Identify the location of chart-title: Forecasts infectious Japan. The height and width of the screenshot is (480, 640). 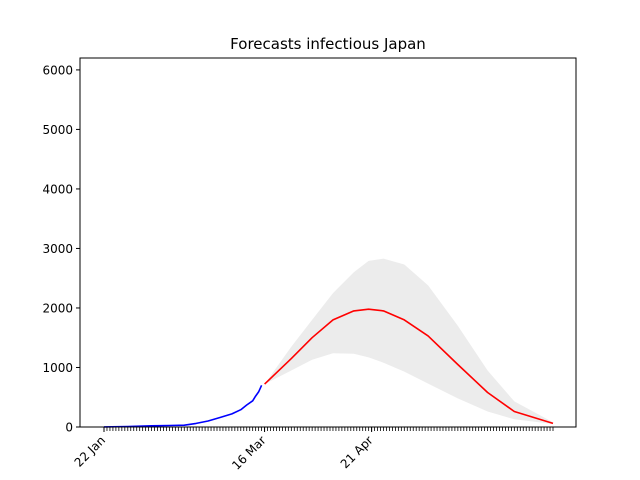
(328, 44).